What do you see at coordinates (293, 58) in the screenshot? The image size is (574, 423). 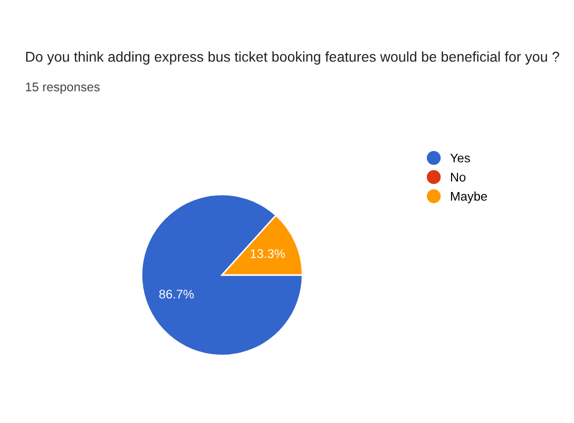 I see `chart-title: Do you think adding express bus ticket booking features would be beneficial for you ?` at bounding box center [293, 58].